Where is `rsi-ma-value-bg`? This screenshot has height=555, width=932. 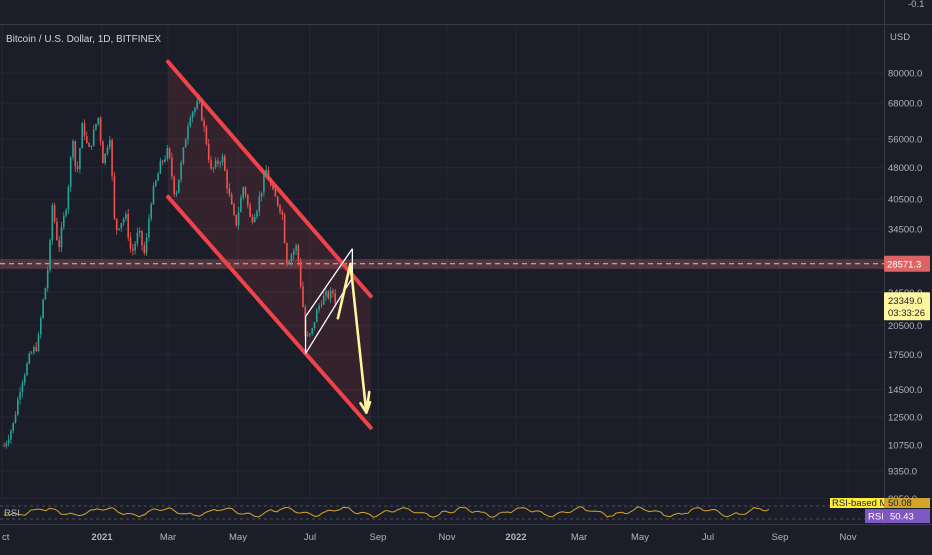 rsi-ma-value-bg is located at coordinates (907, 503).